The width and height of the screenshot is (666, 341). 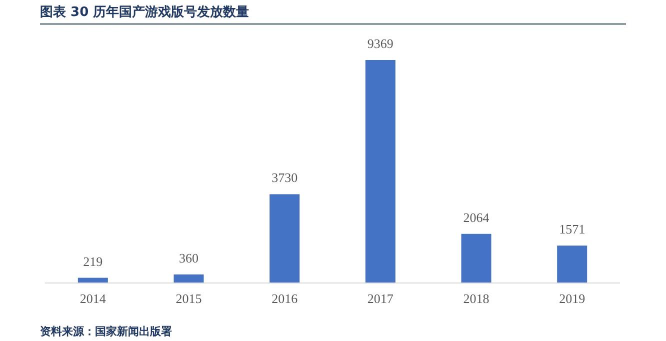 I want to click on data-label: 3730, so click(x=285, y=178).